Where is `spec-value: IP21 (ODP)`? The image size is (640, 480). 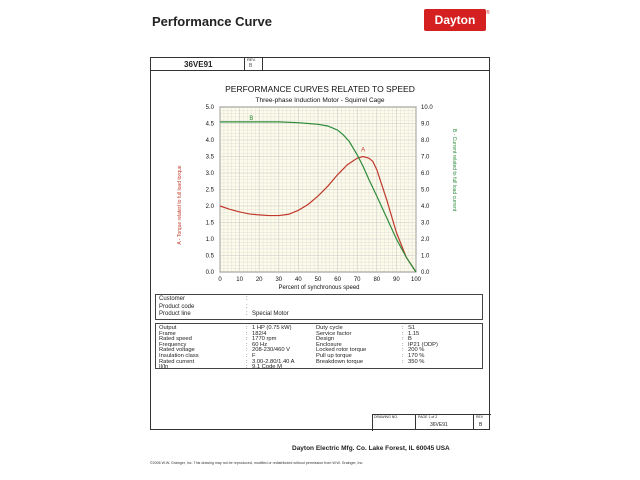
spec-value: IP21 (ODP) is located at coordinates (423, 344).